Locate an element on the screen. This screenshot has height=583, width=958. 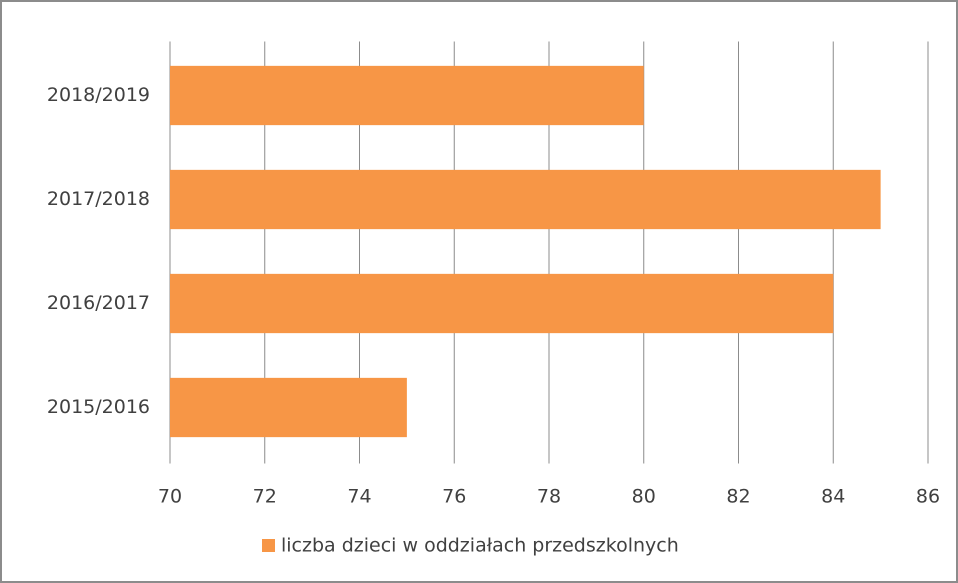
x-tick-label: 86 is located at coordinates (928, 497).